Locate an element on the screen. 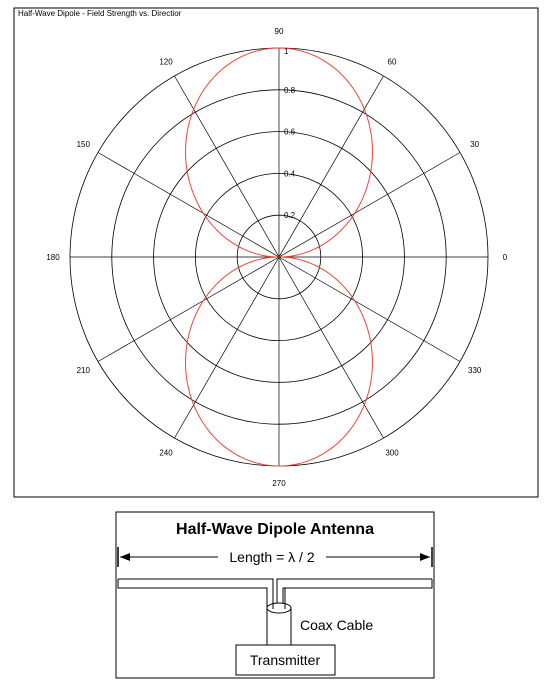 This screenshot has width=560, height=681. angle-tick-label-60: 60 is located at coordinates (392, 61).